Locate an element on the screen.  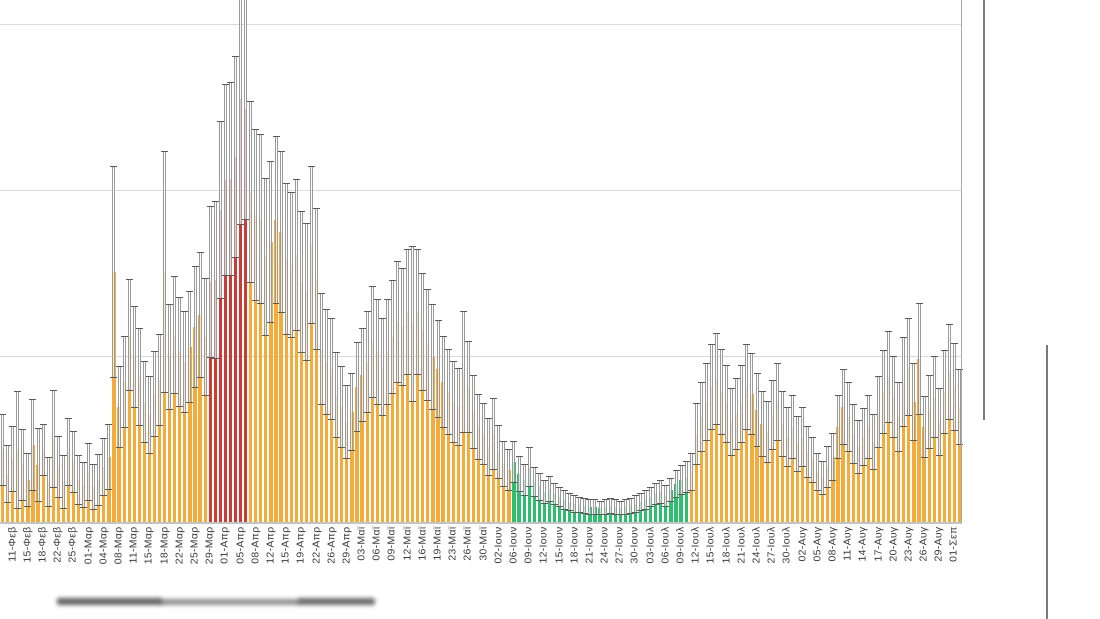
panel-divider-upper is located at coordinates (984, 210).